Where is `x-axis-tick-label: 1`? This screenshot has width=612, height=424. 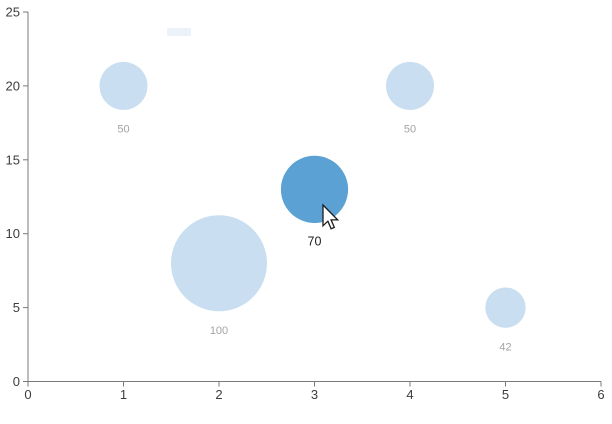
x-axis-tick-label: 1 is located at coordinates (123, 394).